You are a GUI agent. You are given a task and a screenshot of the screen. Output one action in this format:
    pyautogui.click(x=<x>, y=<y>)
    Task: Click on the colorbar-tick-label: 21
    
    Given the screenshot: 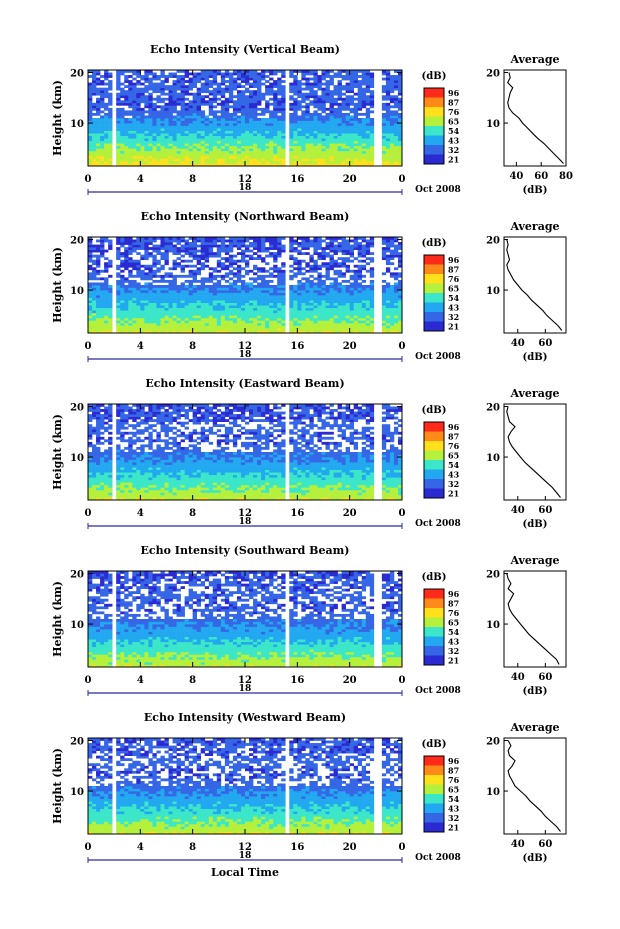 What is the action you would take?
    pyautogui.click(x=453, y=159)
    